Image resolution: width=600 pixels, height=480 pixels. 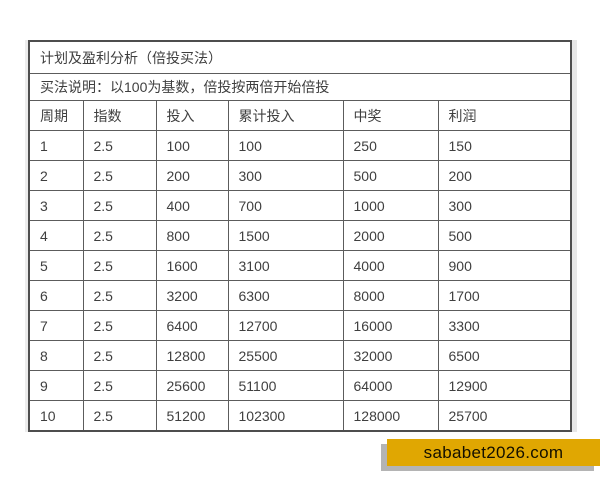 I want to click on table-title: 计划及盈利分析（倍投买法）, so click(x=300, y=57).